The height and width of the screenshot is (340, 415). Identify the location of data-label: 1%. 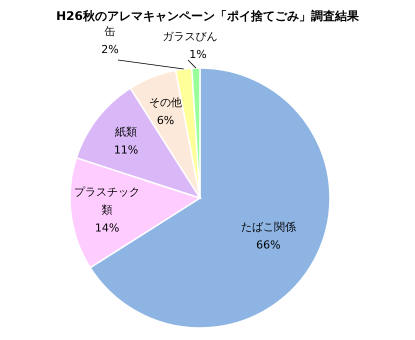
(198, 54).